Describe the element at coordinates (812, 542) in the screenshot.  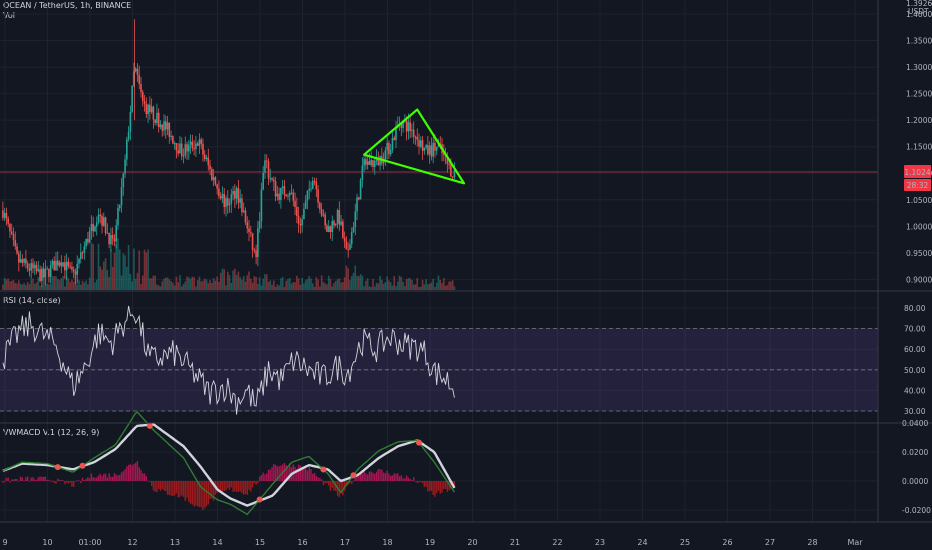
I see `time-tick: 28` at that location.